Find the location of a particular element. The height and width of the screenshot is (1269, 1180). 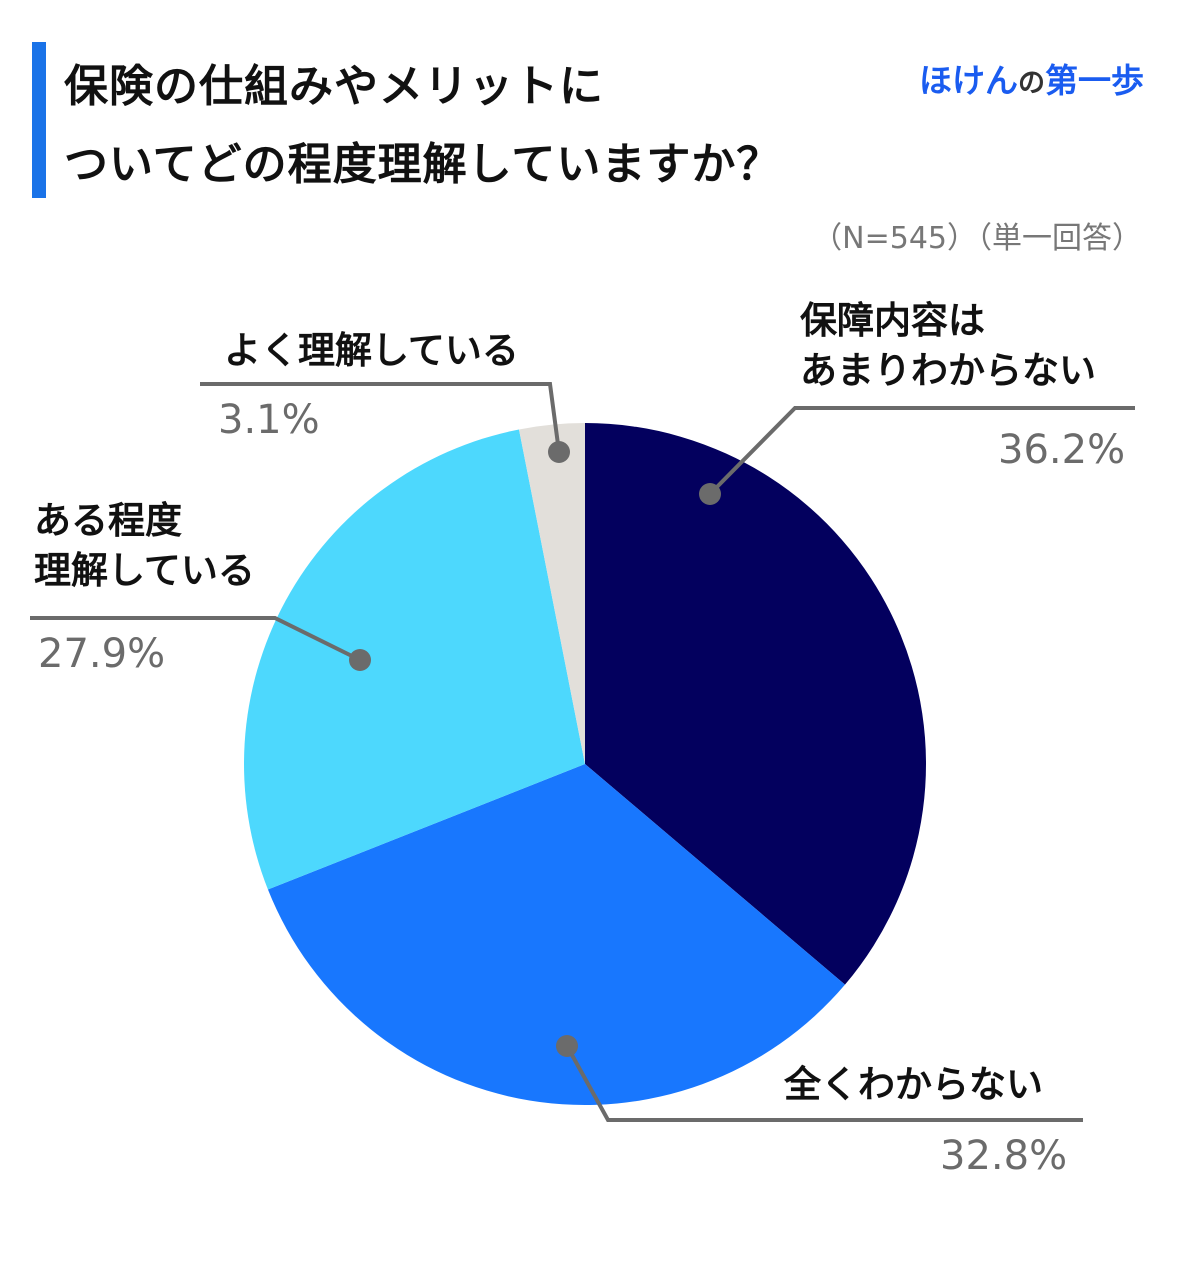

slice-label-some: ある程度 理解している 27.9% is located at coordinates (144, 586).